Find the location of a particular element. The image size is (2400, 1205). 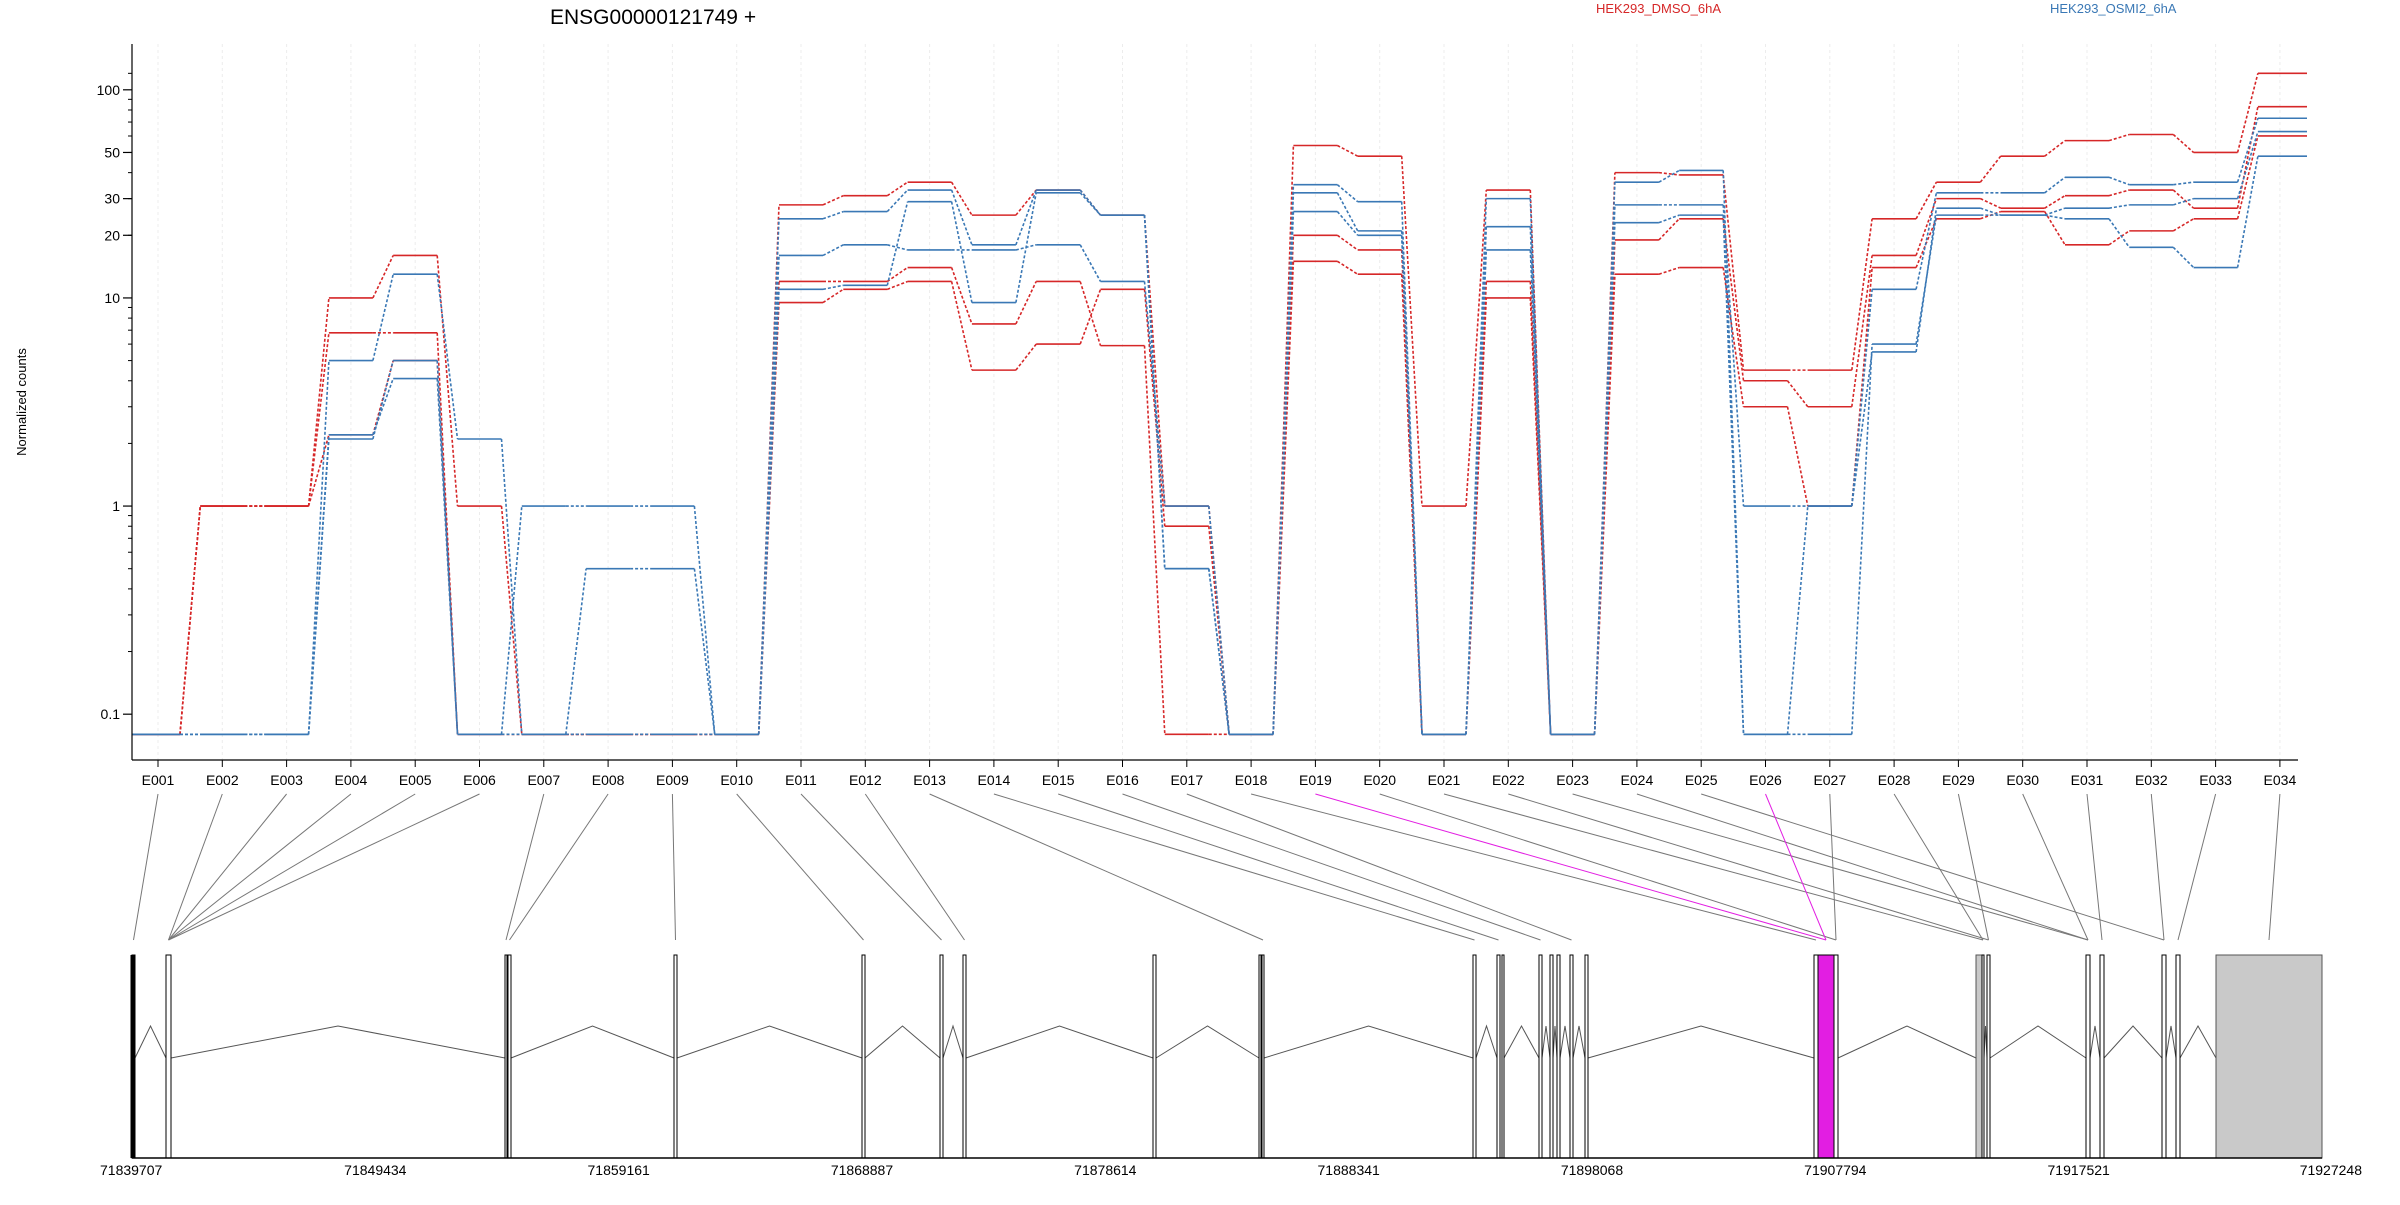

x-tick-label: E026 is located at coordinates (1765, 780).